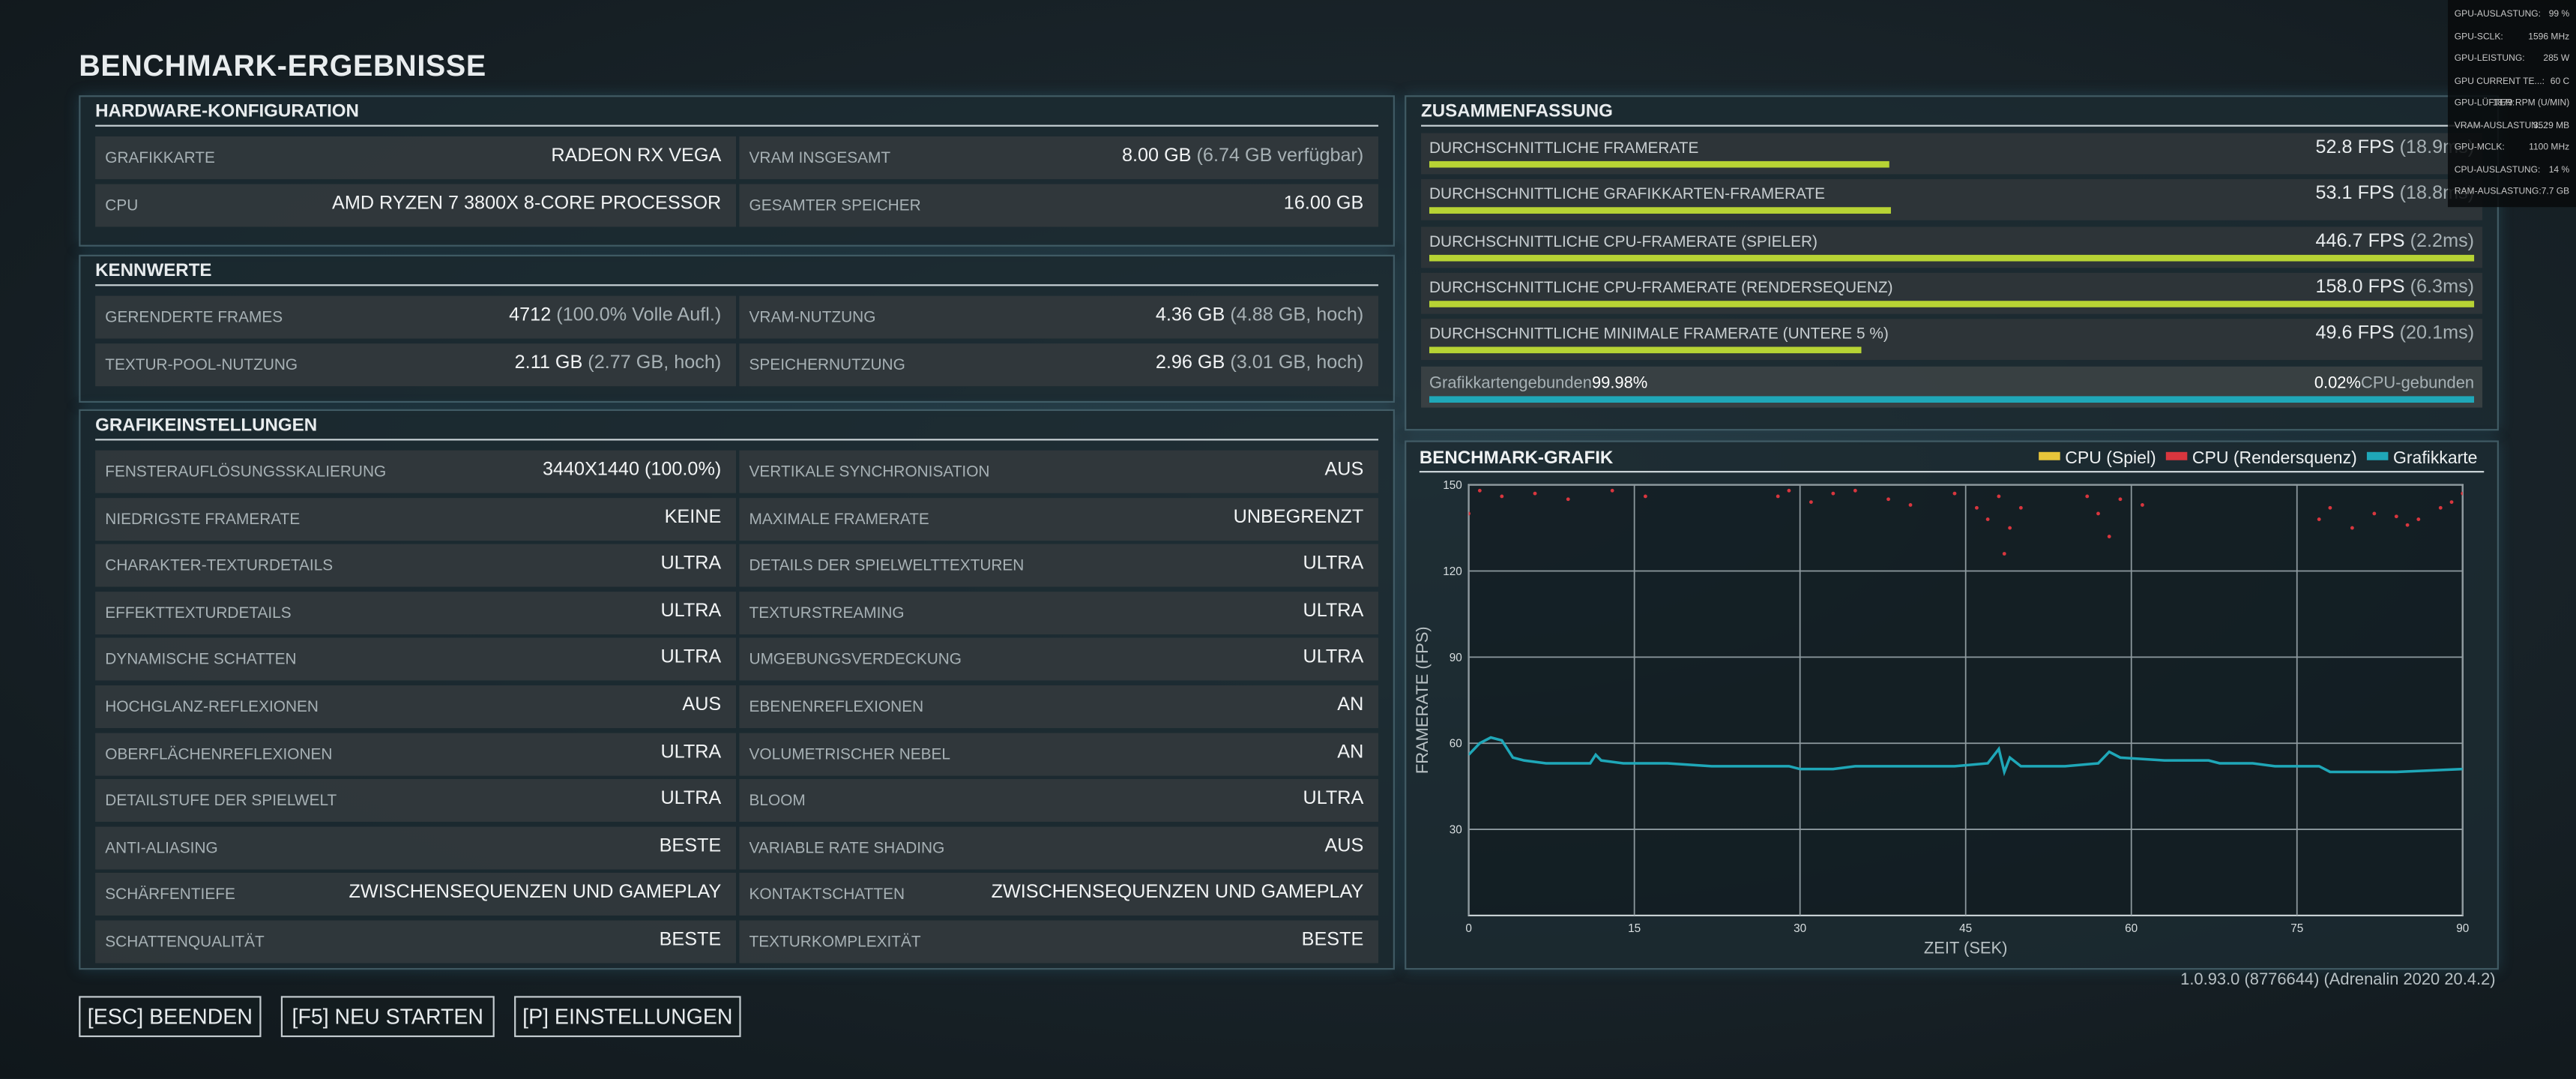 The width and height of the screenshot is (2576, 1079). What do you see at coordinates (632, 470) in the screenshot?
I see `setting-value: 3440X1440 (100.0%)` at bounding box center [632, 470].